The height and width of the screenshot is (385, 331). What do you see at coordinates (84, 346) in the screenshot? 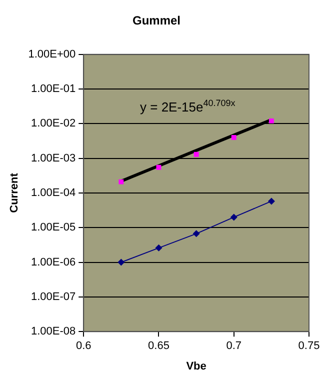
I see `x-tick-label: 0.6` at bounding box center [84, 346].